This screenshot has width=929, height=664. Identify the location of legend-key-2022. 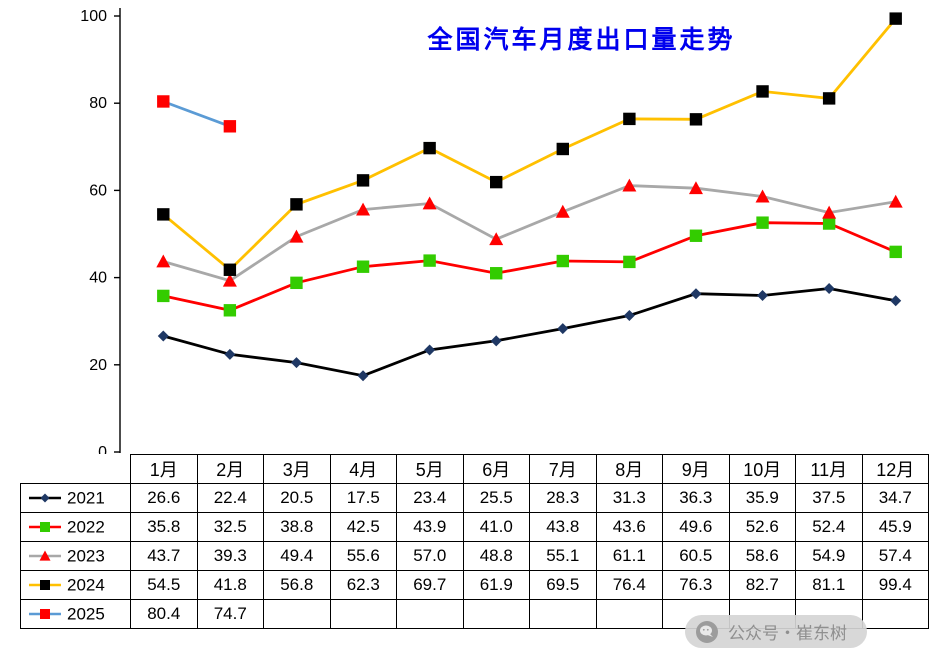
(45, 527).